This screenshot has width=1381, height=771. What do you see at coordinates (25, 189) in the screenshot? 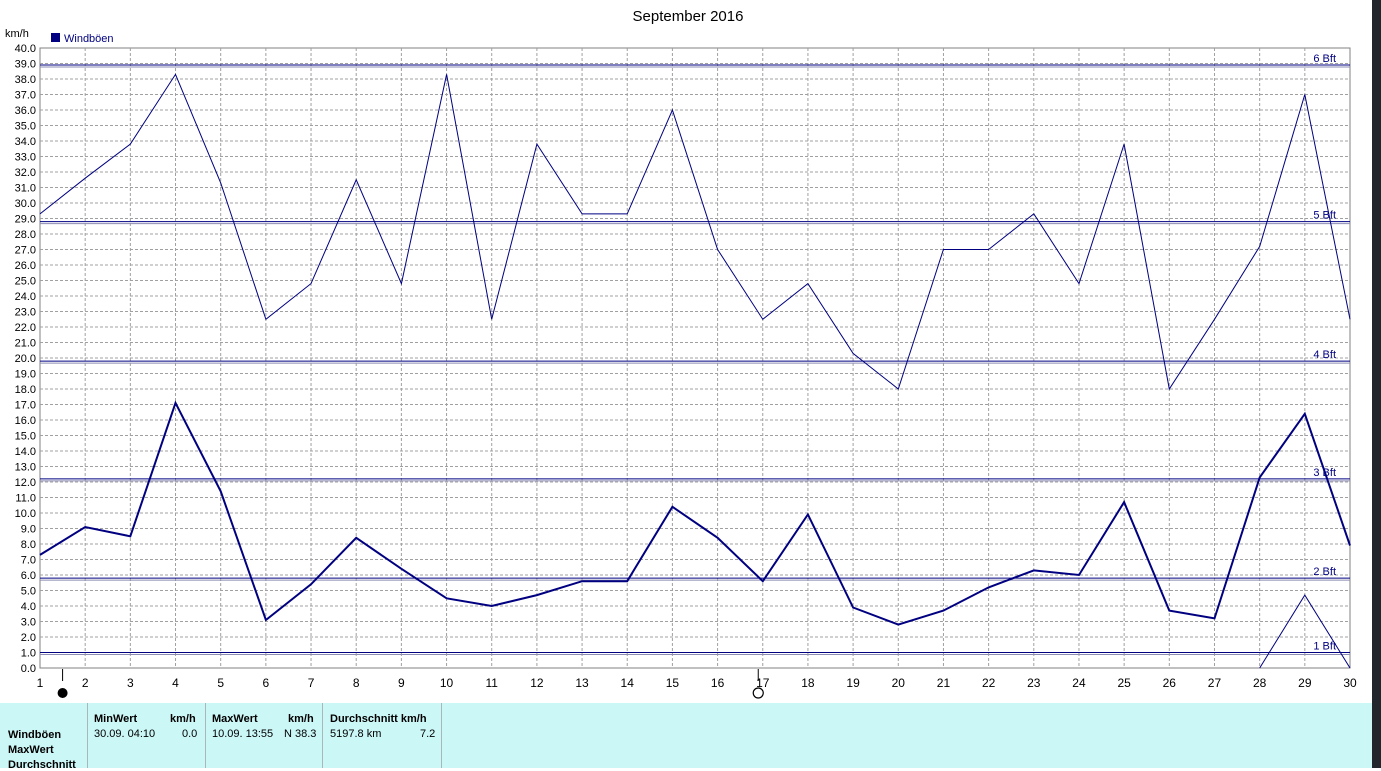
I see `y-tick-label: 31.0` at bounding box center [25, 189].